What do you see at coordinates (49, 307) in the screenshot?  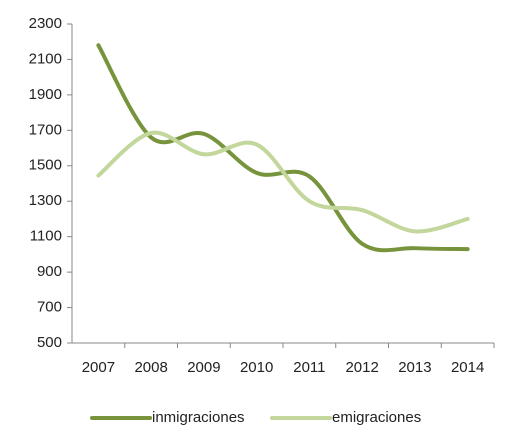 I see `y-tick-label: 700` at bounding box center [49, 307].